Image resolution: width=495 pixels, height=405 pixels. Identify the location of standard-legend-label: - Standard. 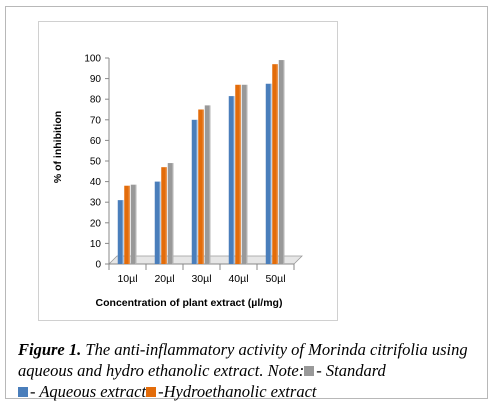
(351, 370).